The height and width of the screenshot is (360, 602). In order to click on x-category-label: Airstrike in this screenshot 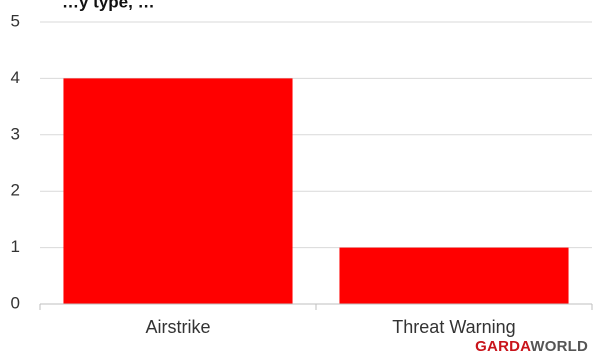, I will do `click(177, 327)`.